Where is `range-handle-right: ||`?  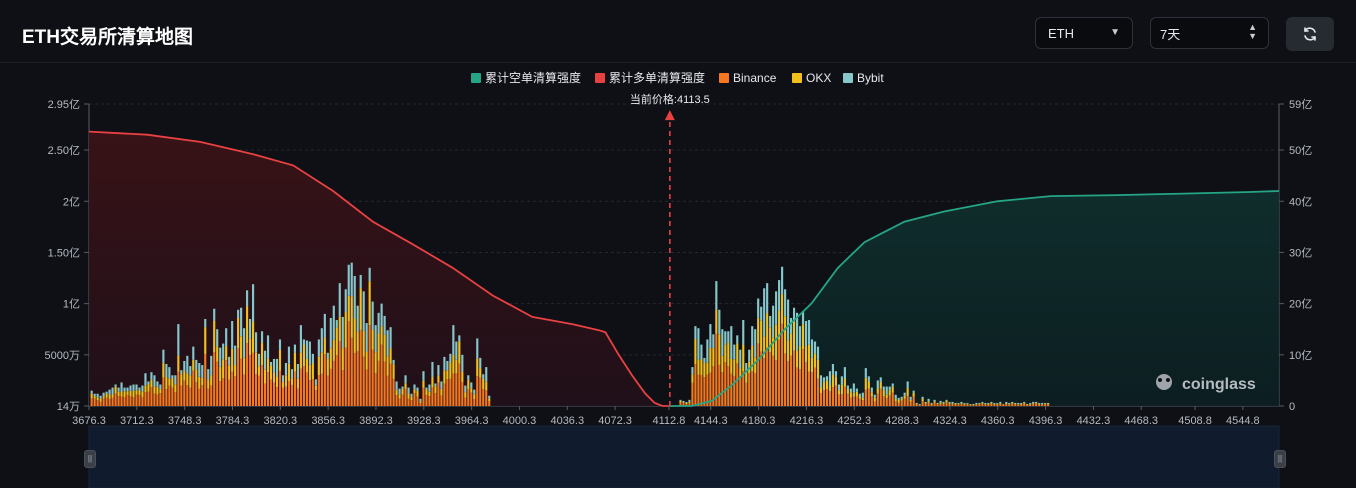
range-handle-right: || is located at coordinates (1280, 459).